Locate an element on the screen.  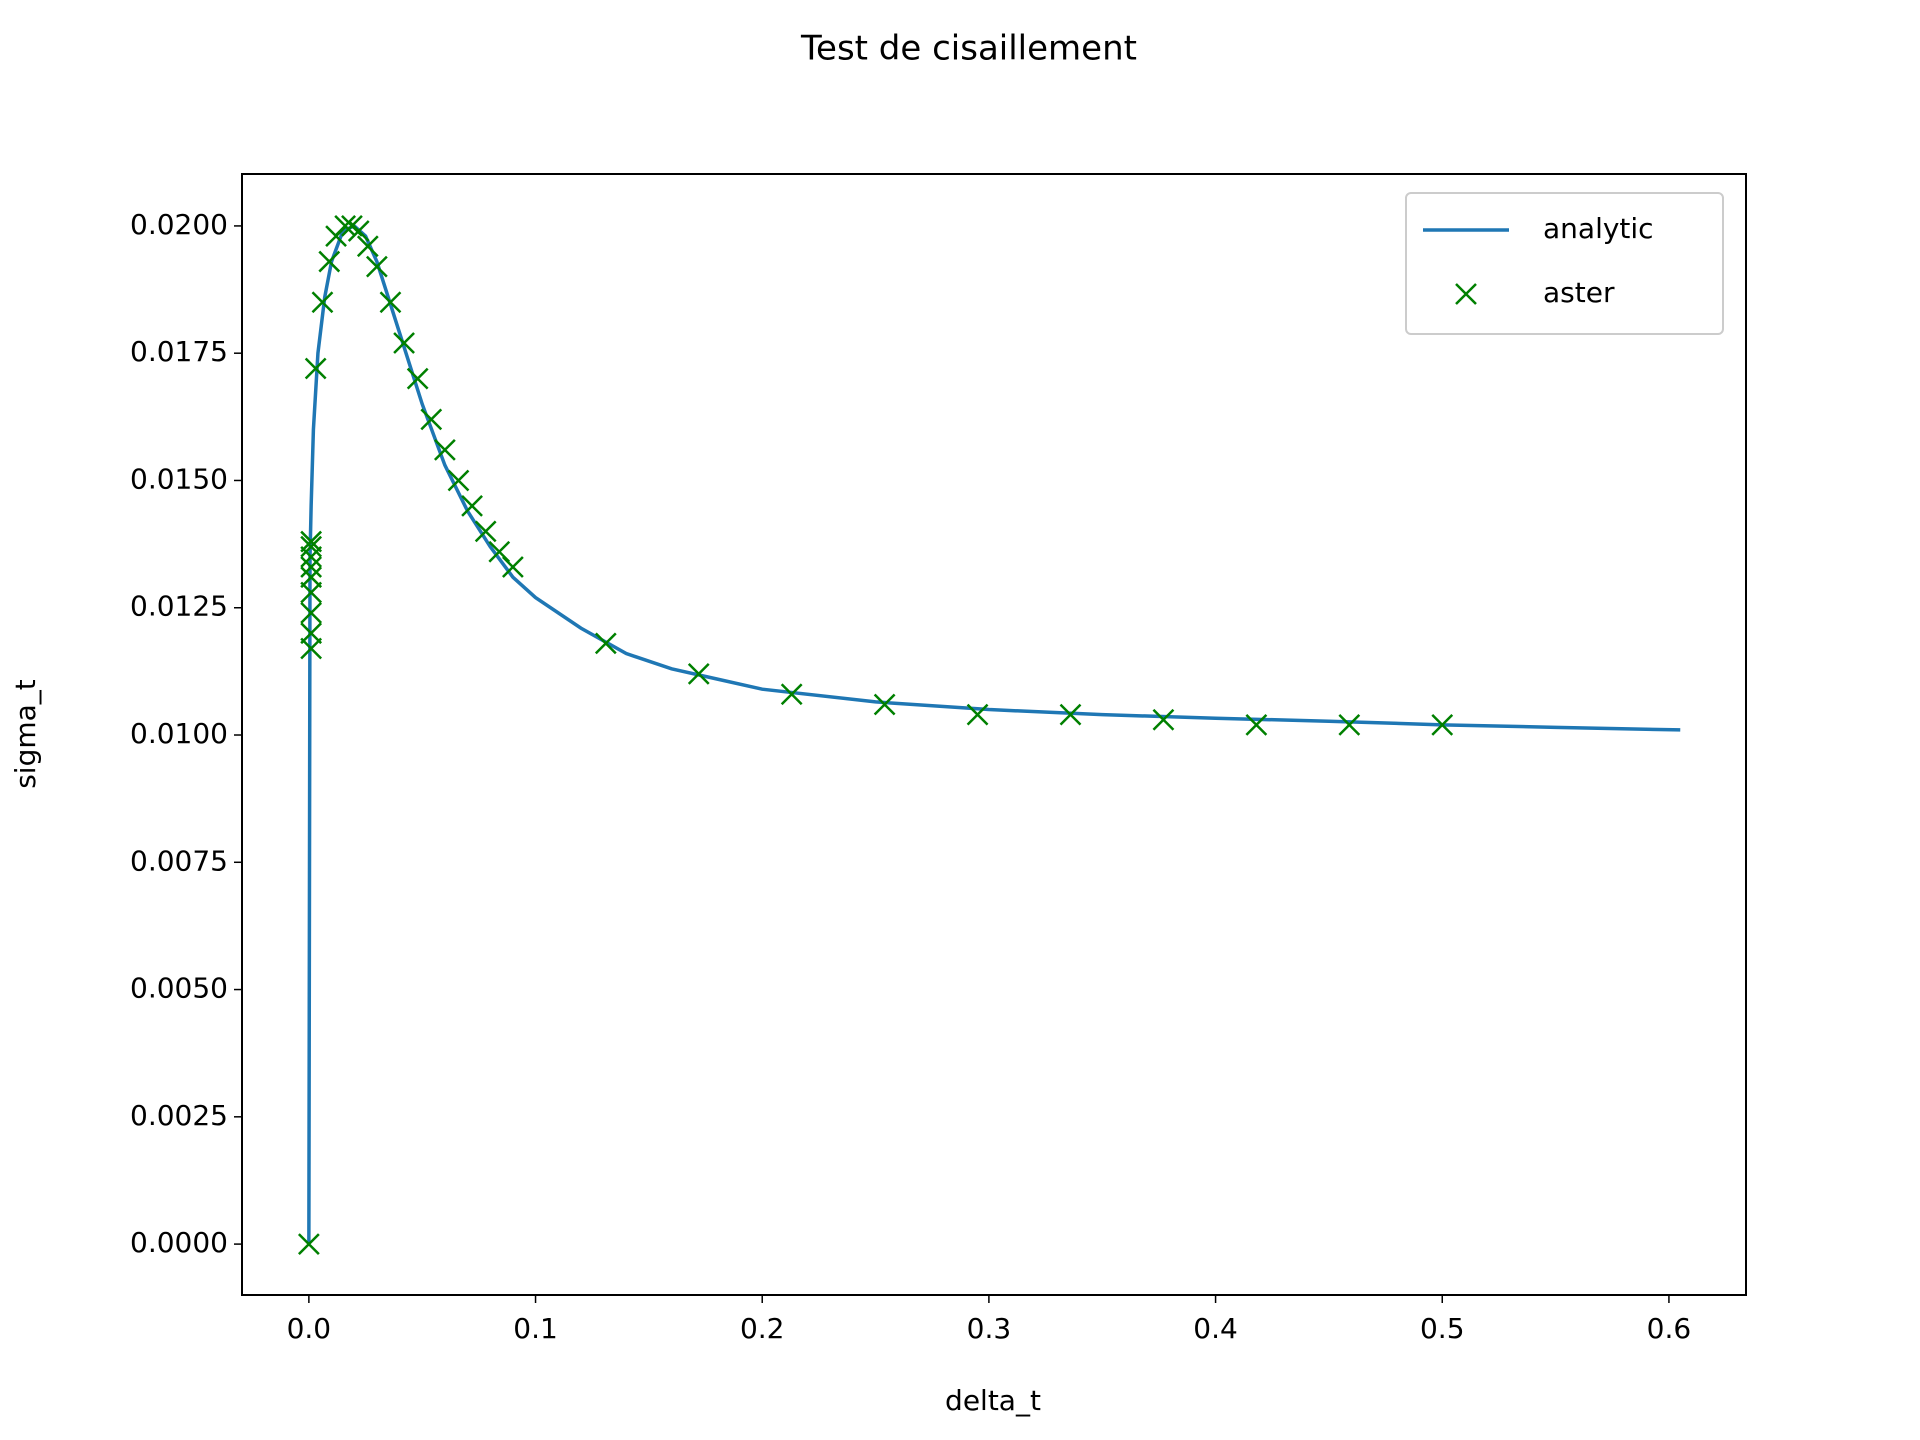
chart-title: Test de cisaillement is located at coordinates (968, 49).